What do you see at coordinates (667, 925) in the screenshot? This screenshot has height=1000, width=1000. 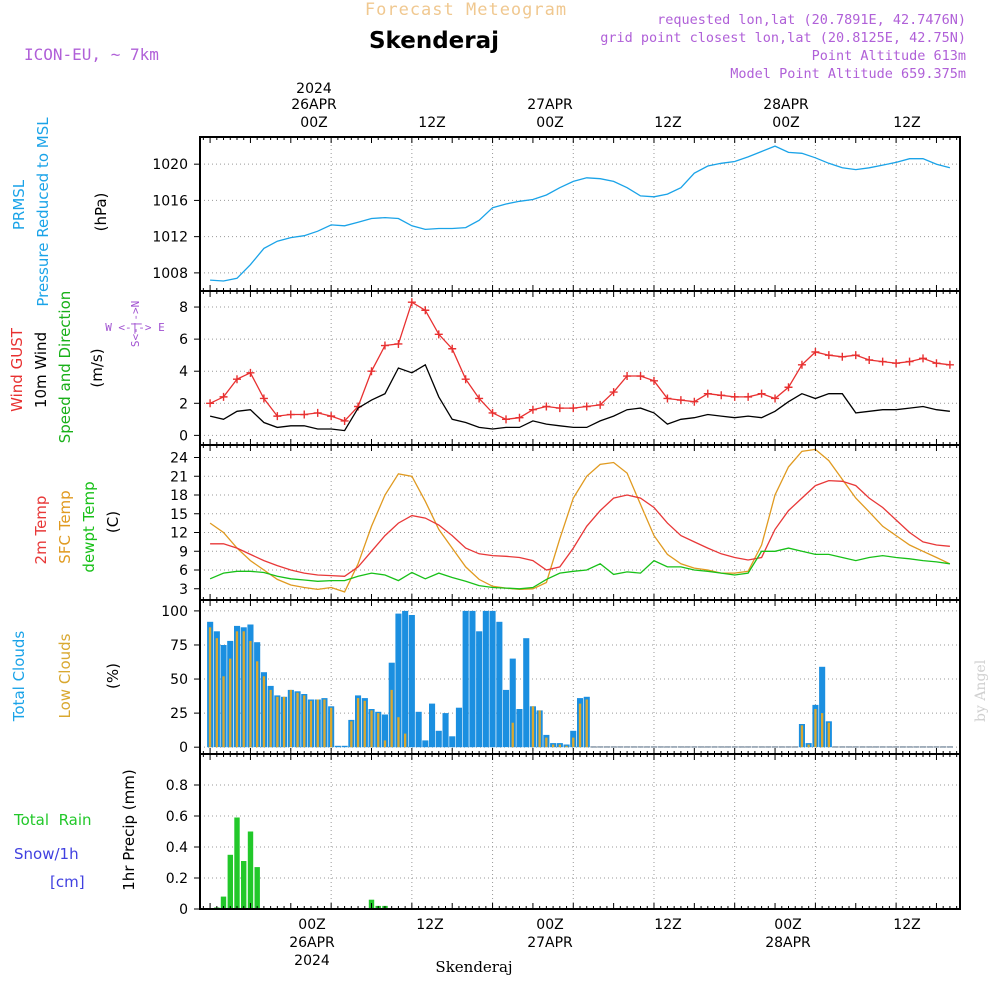 I see `bottom-hour-label-4: 12Z` at bounding box center [667, 925].